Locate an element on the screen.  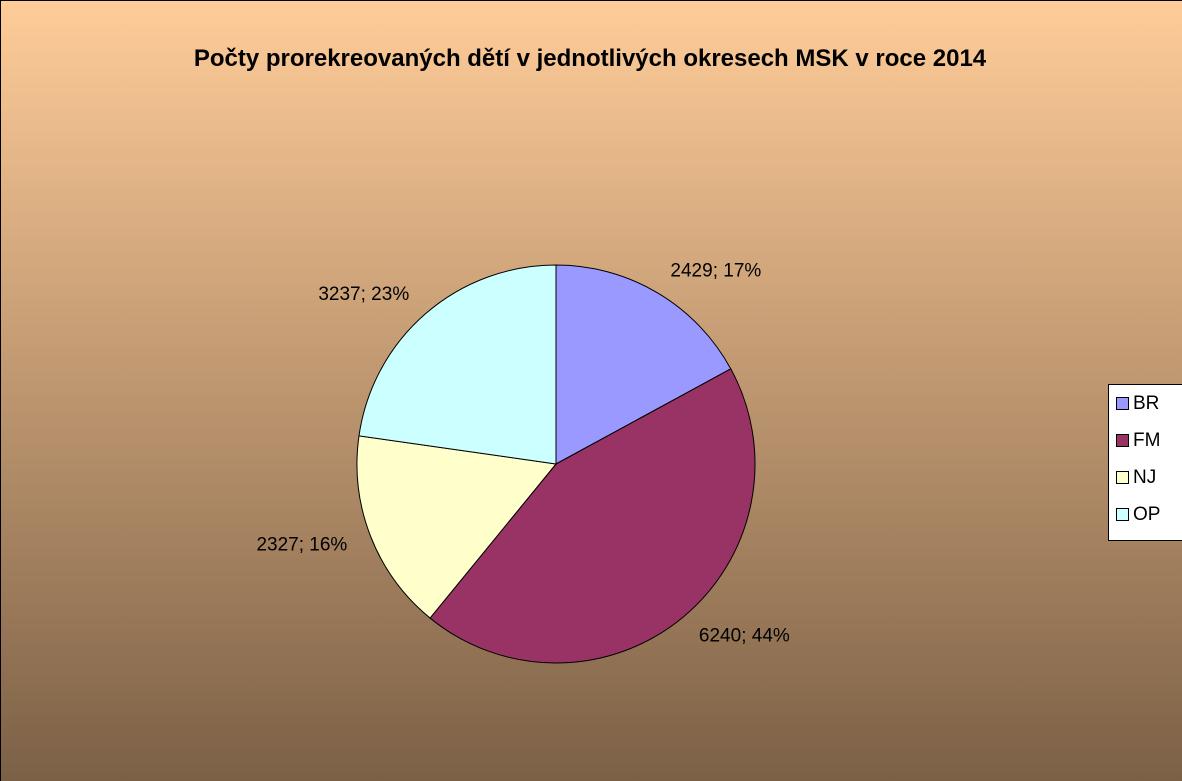
legend-label: NJ is located at coordinates (1144, 477).